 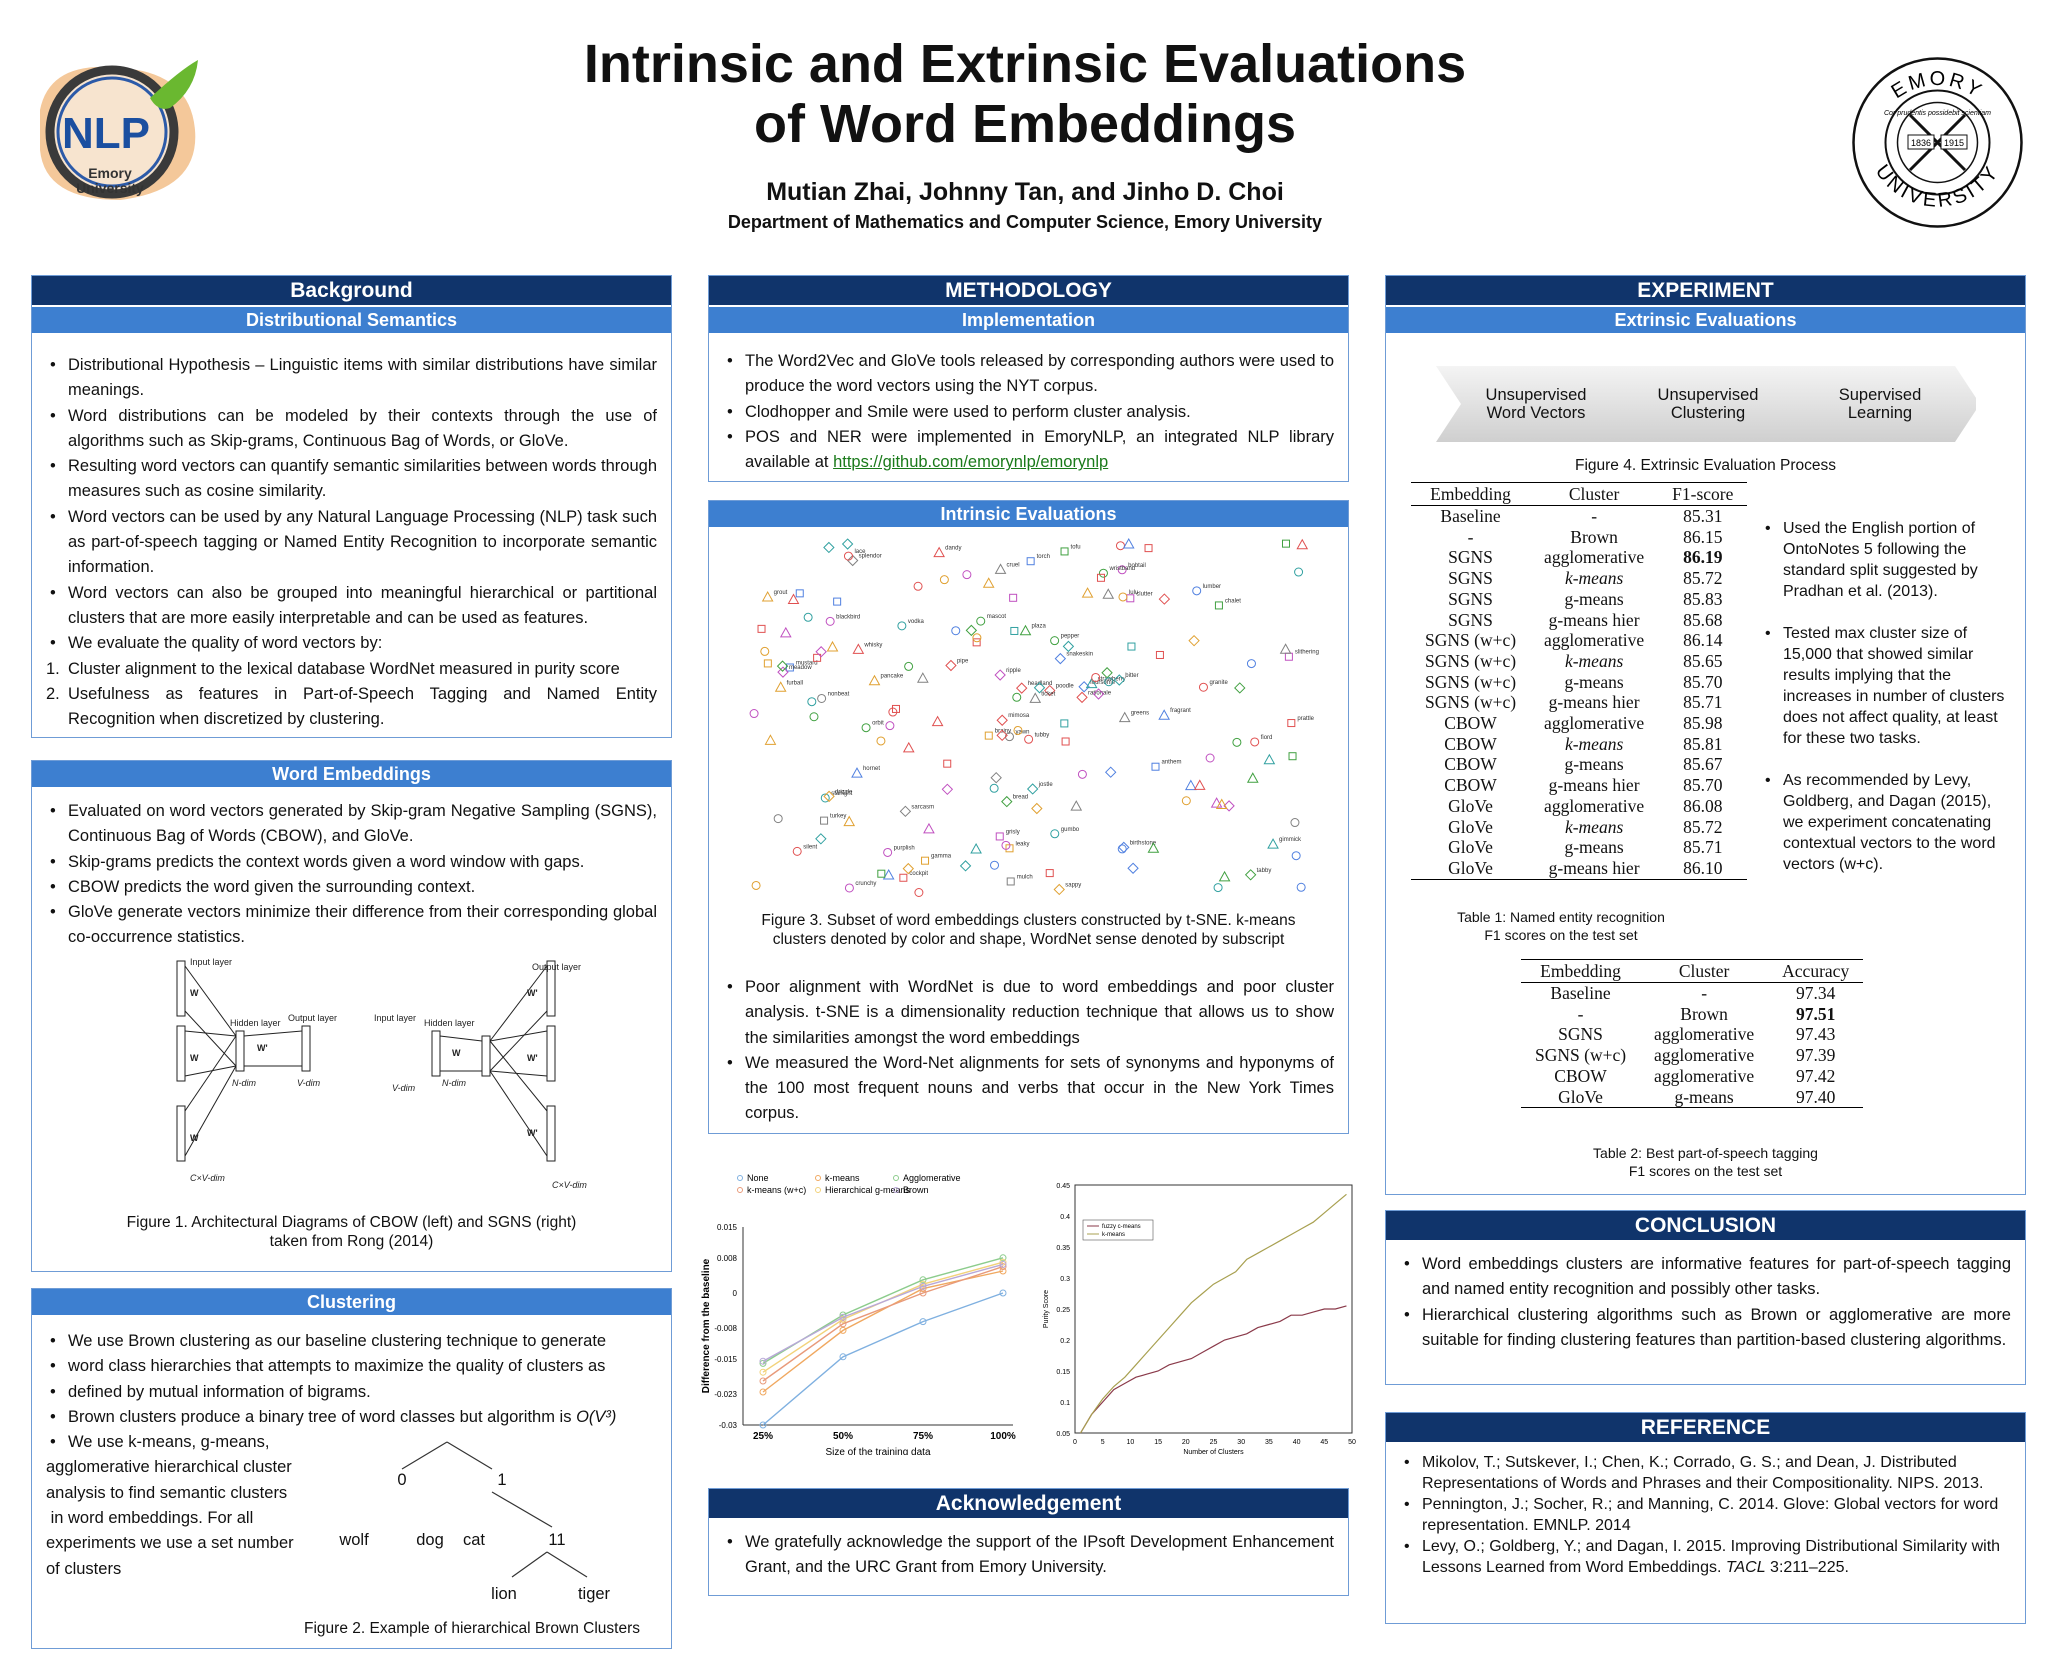 What do you see at coordinates (1028, 320) in the screenshot?
I see `implementation-header: Implementation` at bounding box center [1028, 320].